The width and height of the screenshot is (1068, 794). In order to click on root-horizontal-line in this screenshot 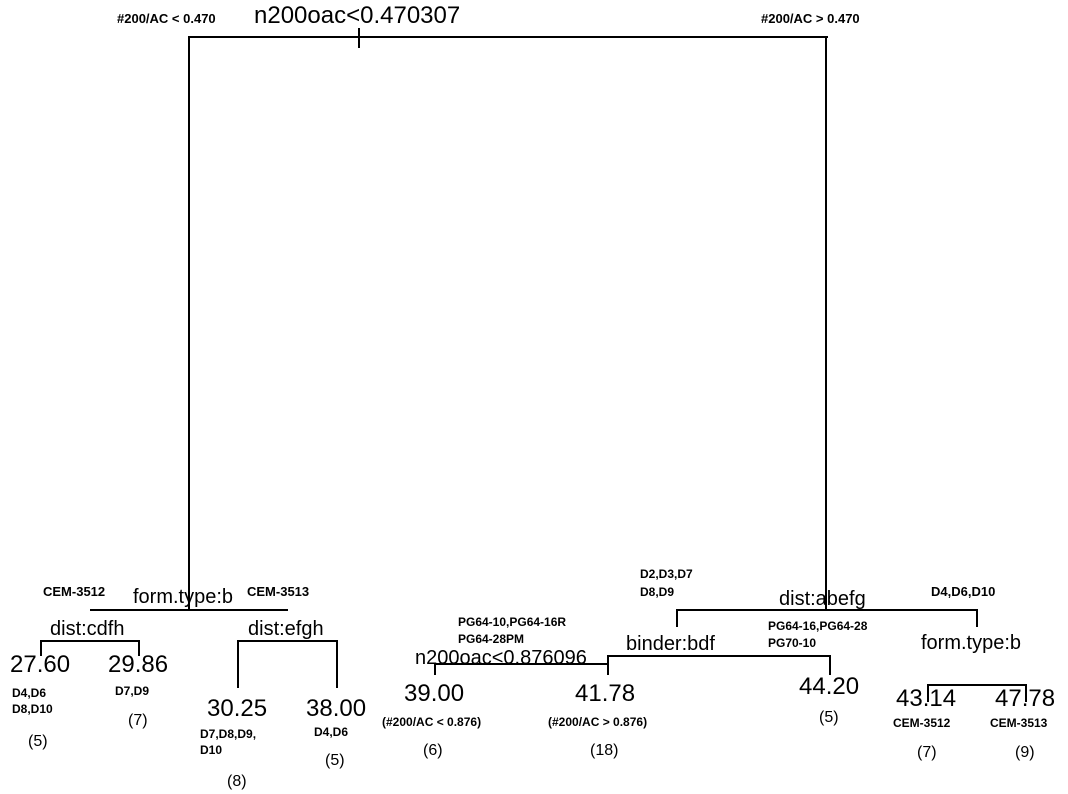, I will do `click(508, 37)`.